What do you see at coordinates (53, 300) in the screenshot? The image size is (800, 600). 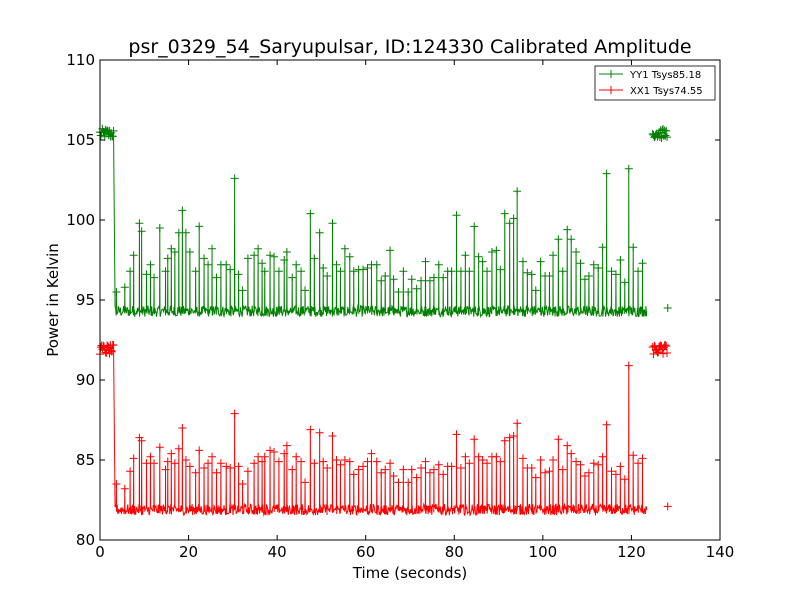 I see `y-axis-label: Power in Kelvin` at bounding box center [53, 300].